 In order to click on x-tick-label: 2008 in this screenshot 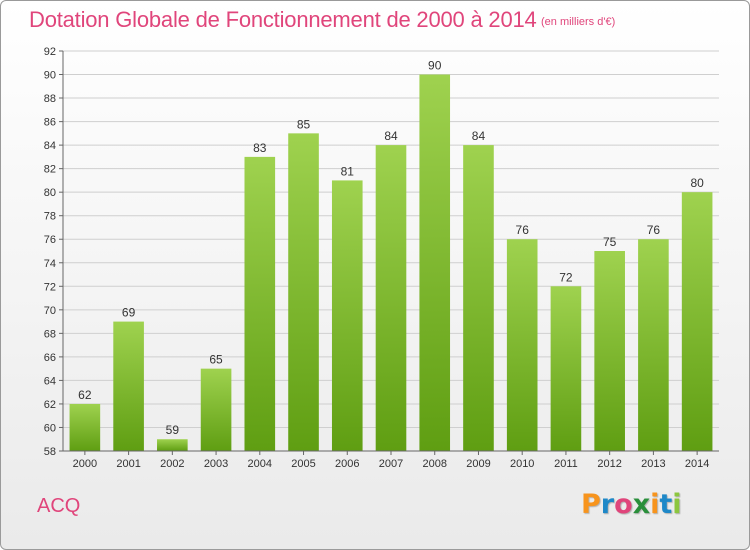, I will do `click(434, 464)`.